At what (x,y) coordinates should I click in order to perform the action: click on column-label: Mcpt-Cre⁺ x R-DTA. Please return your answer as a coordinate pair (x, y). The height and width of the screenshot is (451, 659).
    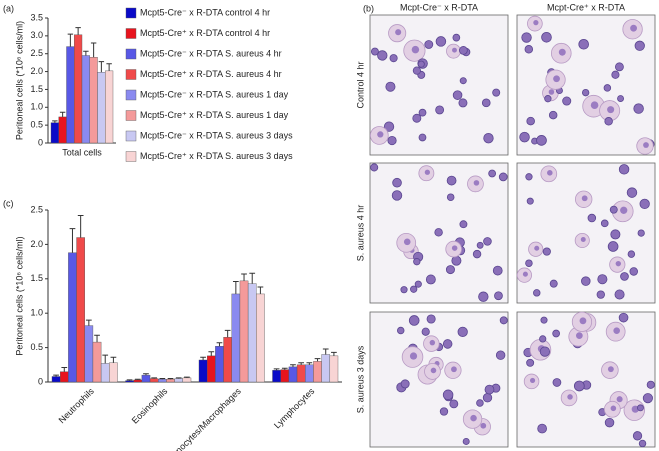
    Looking at the image, I should click on (586, 7).